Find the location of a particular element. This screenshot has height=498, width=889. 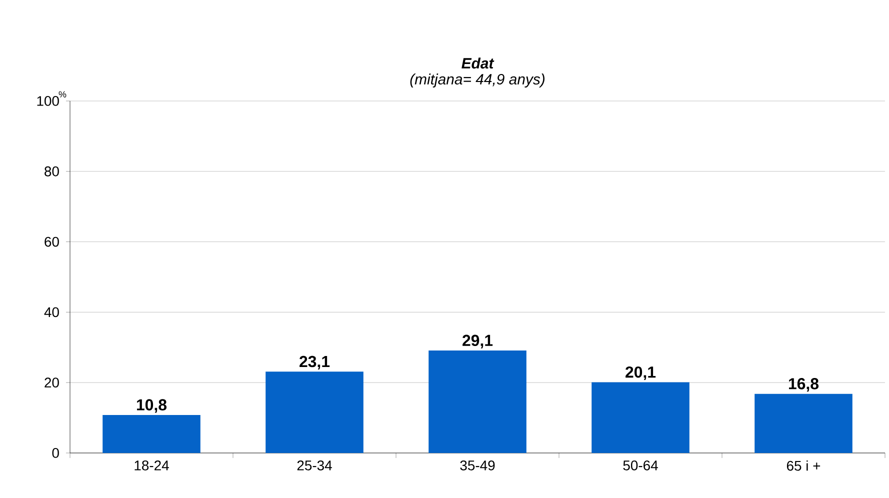

chart-subtitle: (mitjana= 44,9 anys) is located at coordinates (477, 81).